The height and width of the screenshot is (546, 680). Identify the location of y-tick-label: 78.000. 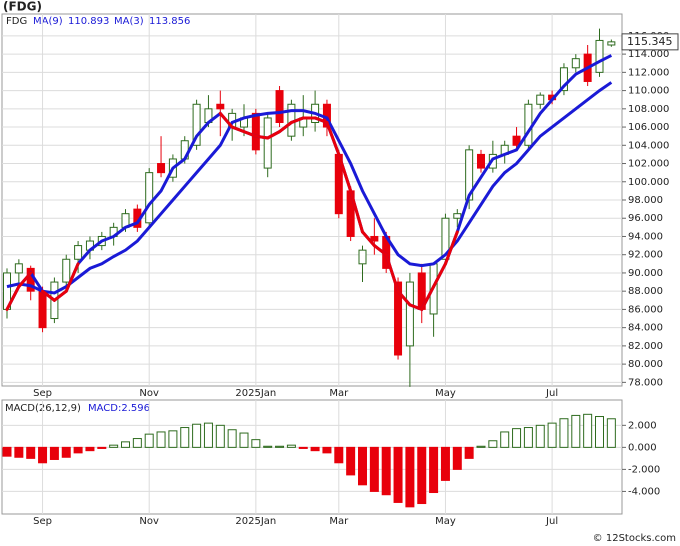
(645, 382).